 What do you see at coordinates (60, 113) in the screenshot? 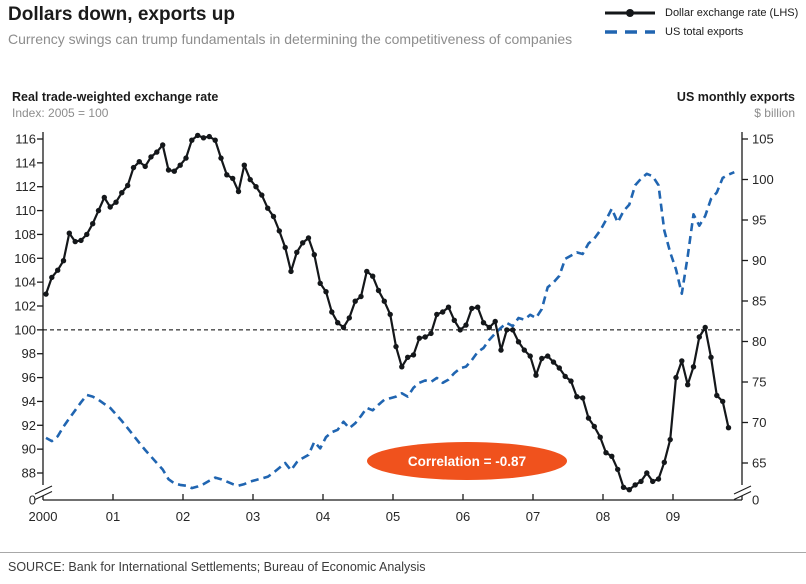
I see `left-axis-subtitle: Index: 2005 = 100` at bounding box center [60, 113].